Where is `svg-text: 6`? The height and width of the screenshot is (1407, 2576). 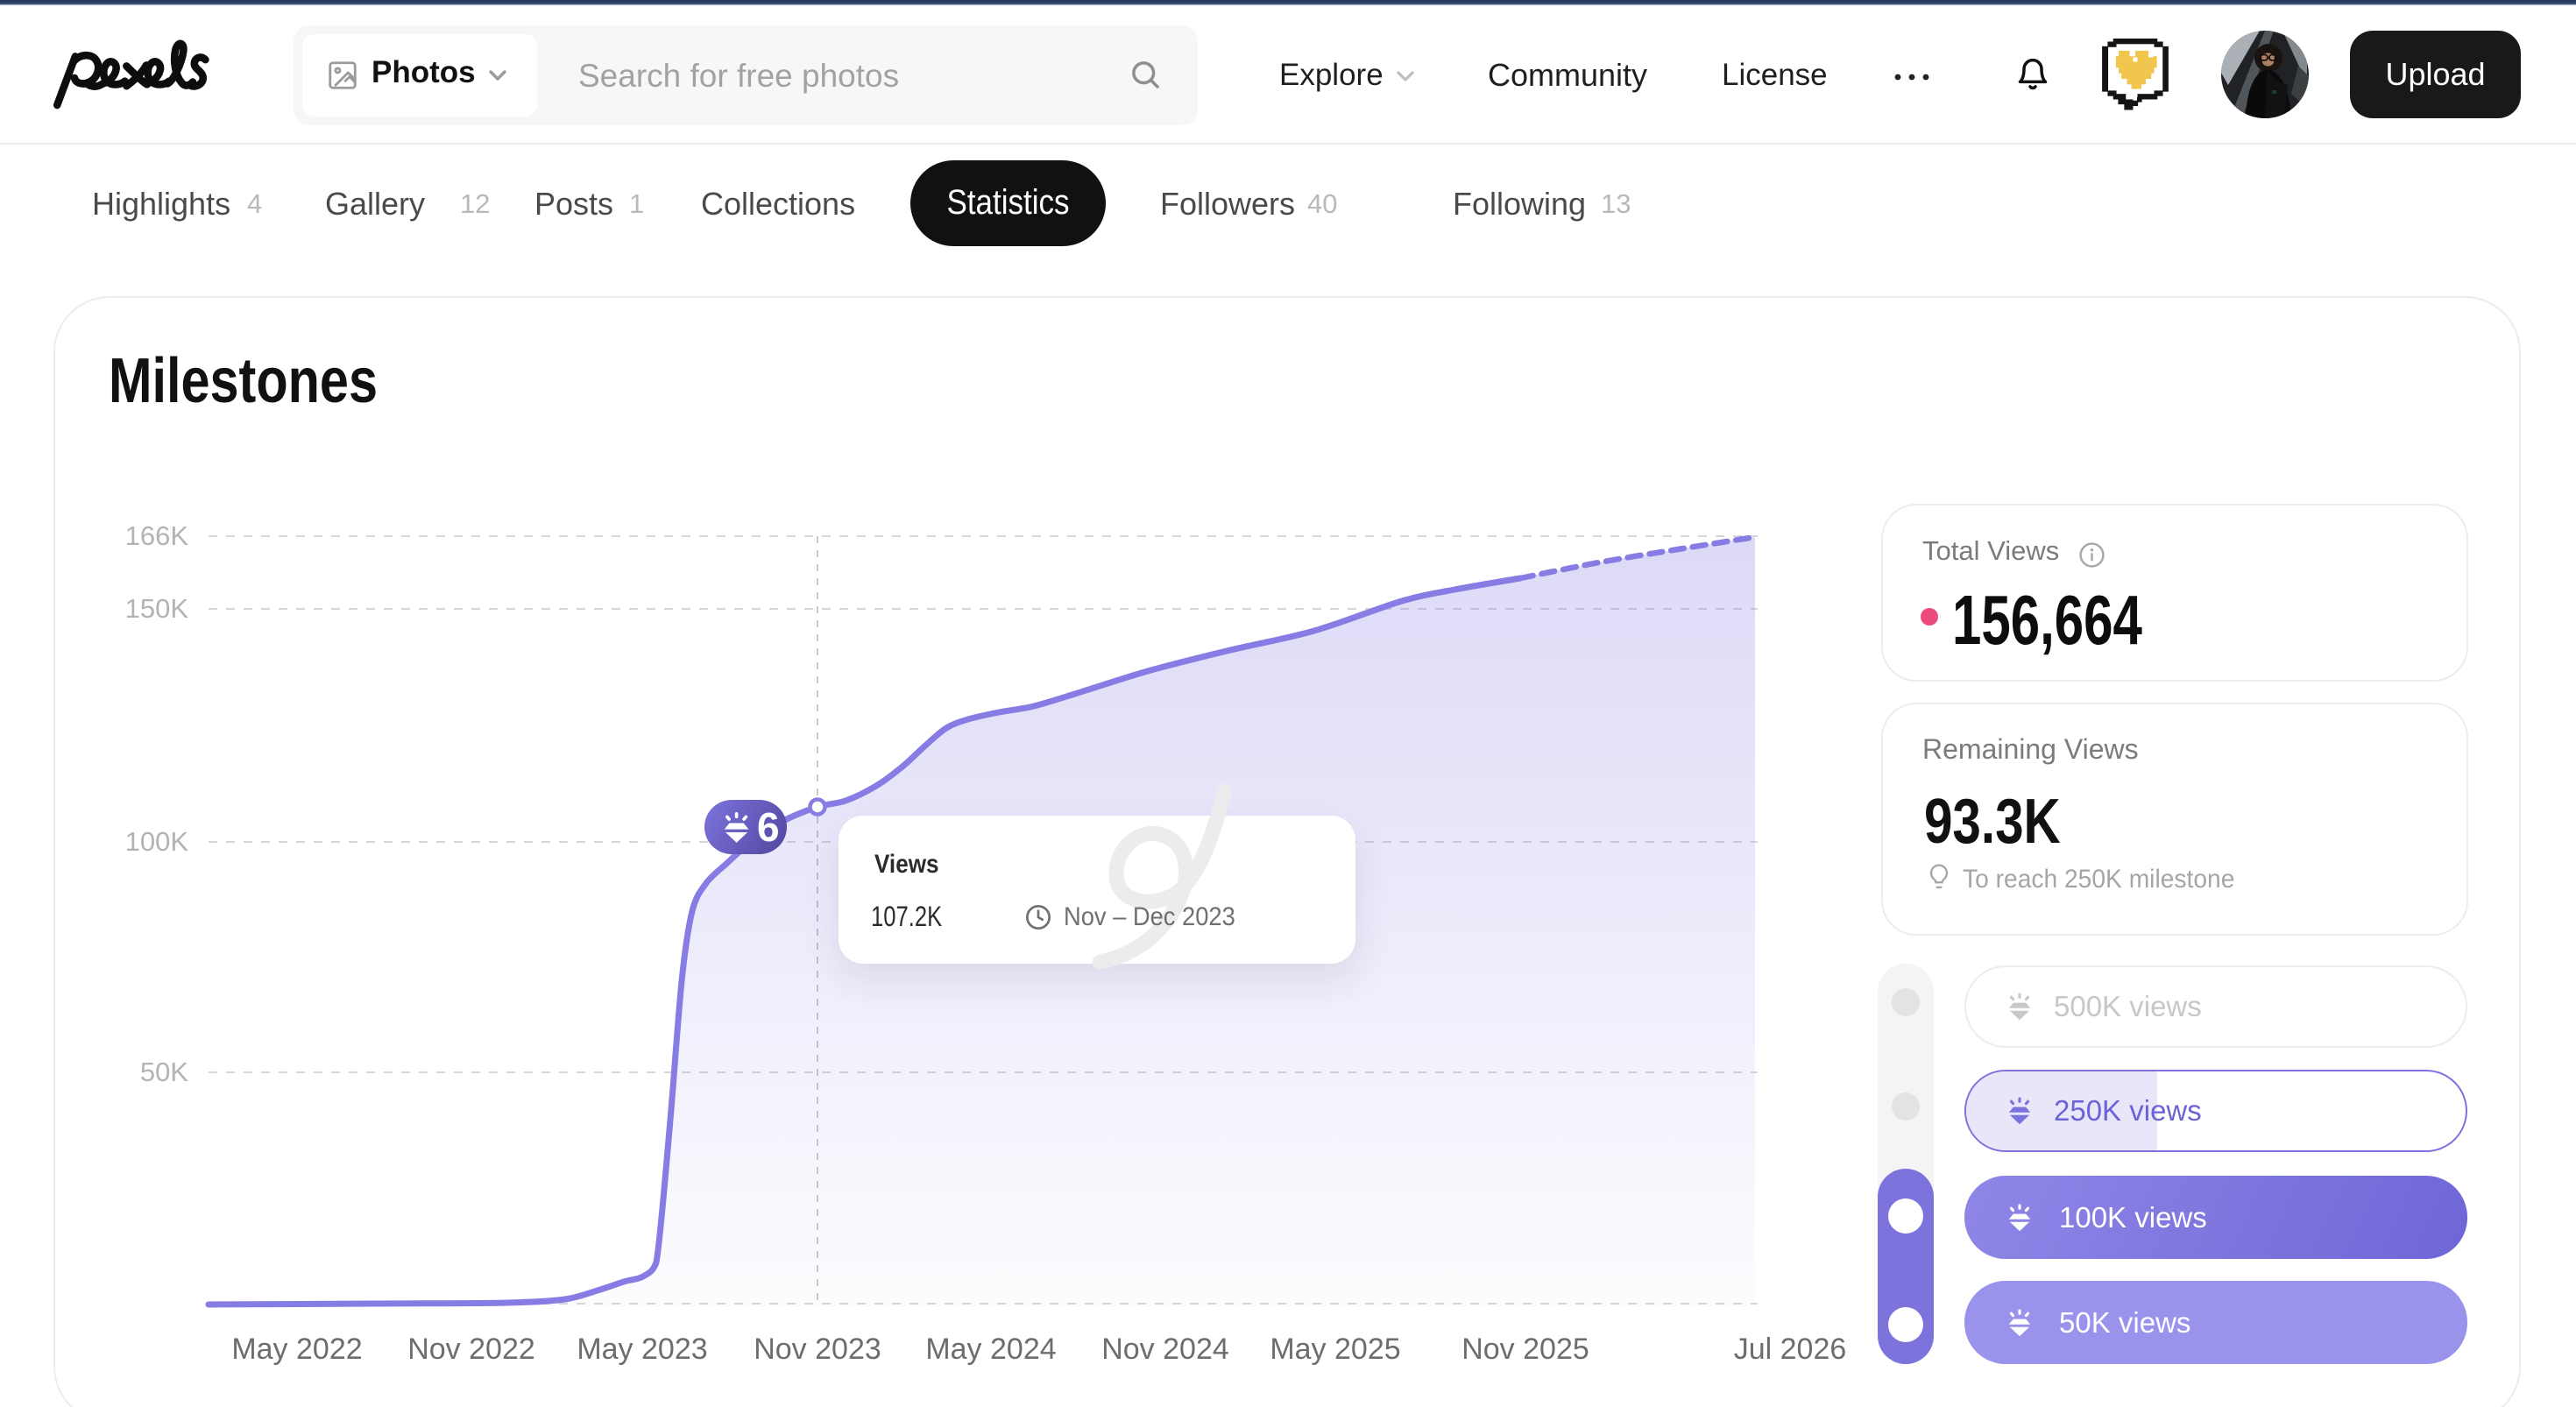
svg-text: 6 is located at coordinates (768, 827).